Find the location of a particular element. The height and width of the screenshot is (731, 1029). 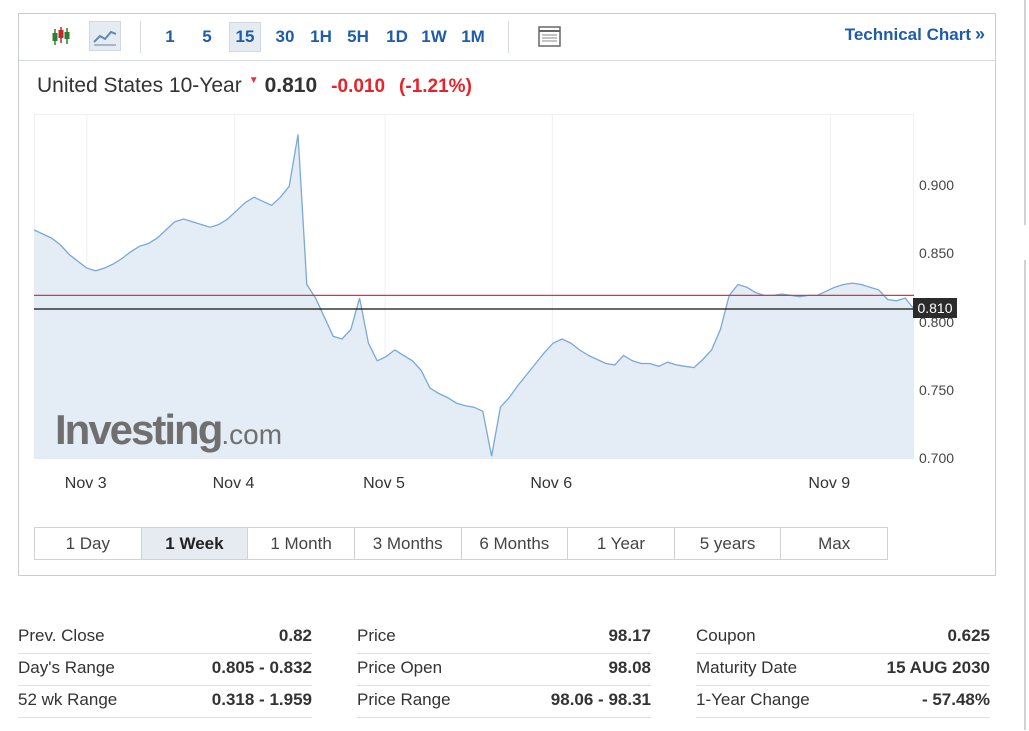

stat-row-1-year-change: 1-Year Change - 57.48% is located at coordinates (843, 702).